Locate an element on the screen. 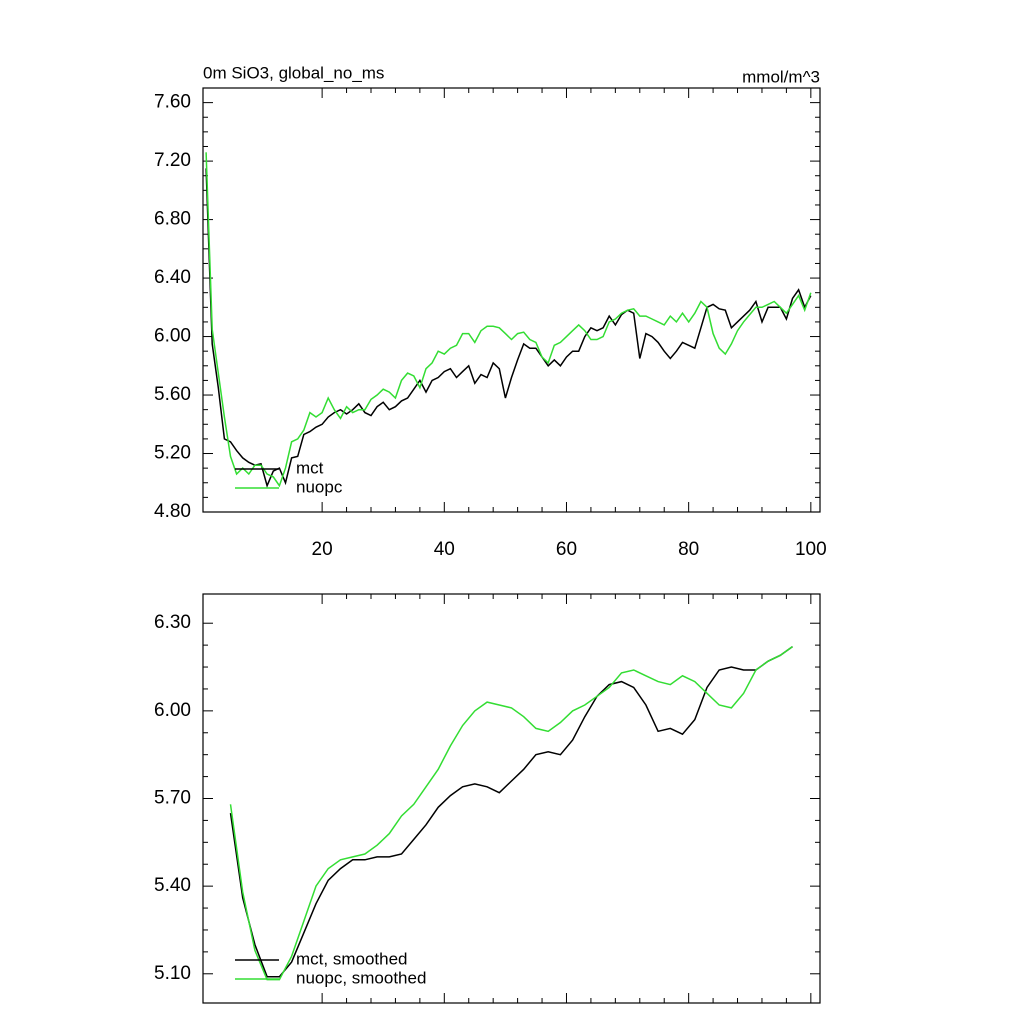 The height and width of the screenshot is (1024, 1024). y-tick-label: 7.60 is located at coordinates (172, 102).